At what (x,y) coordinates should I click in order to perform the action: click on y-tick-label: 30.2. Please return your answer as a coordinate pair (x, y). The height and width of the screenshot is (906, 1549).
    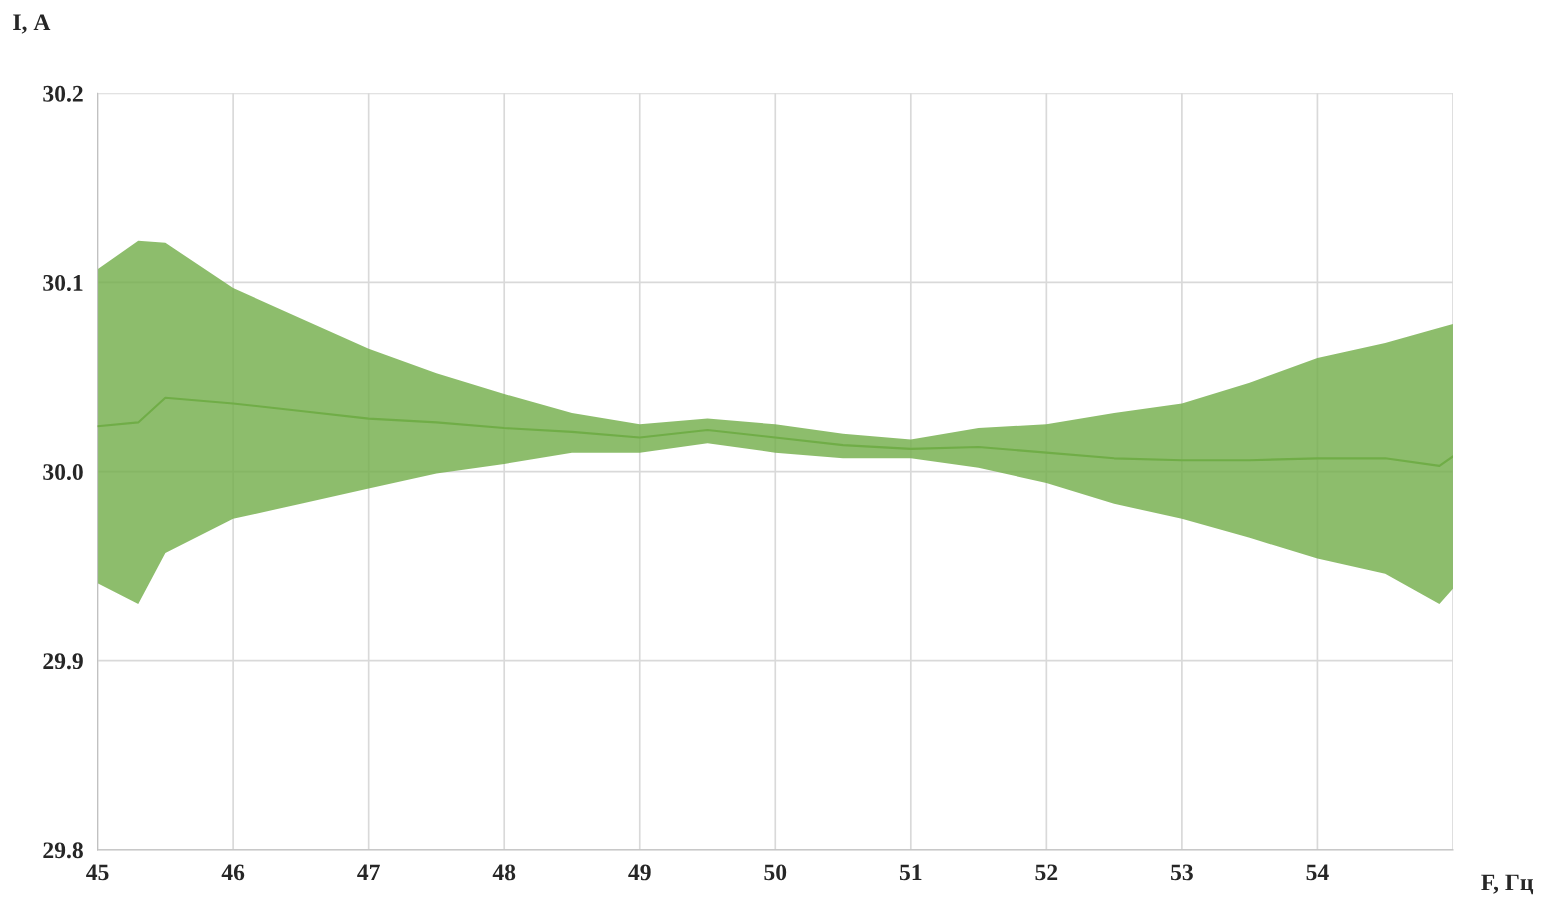
    Looking at the image, I should click on (63, 93).